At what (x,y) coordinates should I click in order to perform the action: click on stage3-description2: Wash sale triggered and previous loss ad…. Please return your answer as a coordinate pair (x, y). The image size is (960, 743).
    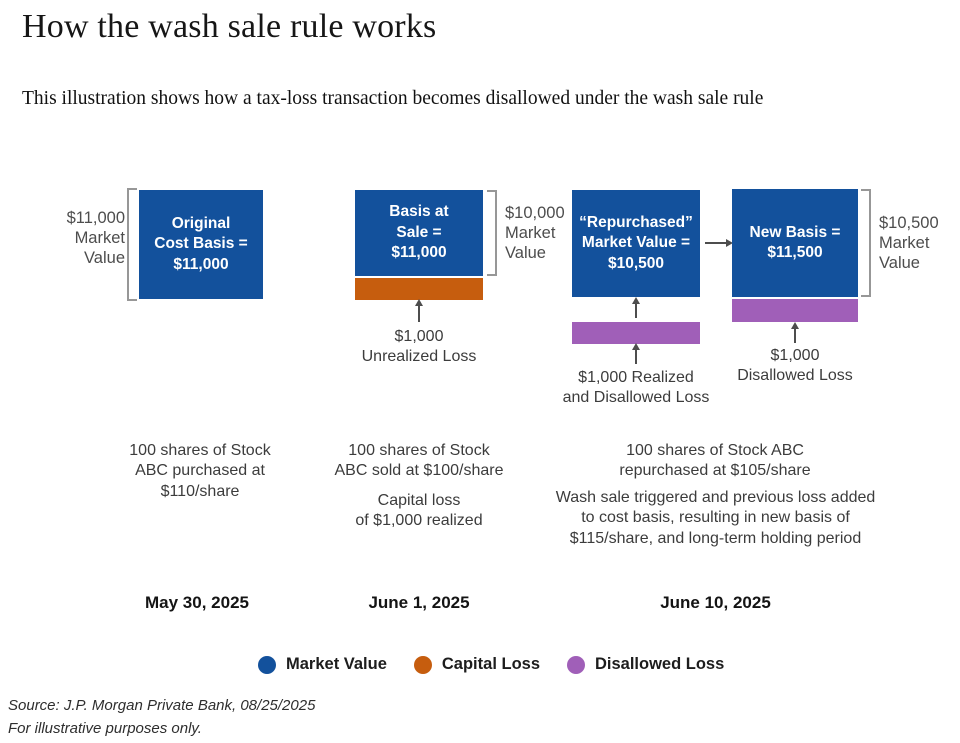
    Looking at the image, I should click on (715, 518).